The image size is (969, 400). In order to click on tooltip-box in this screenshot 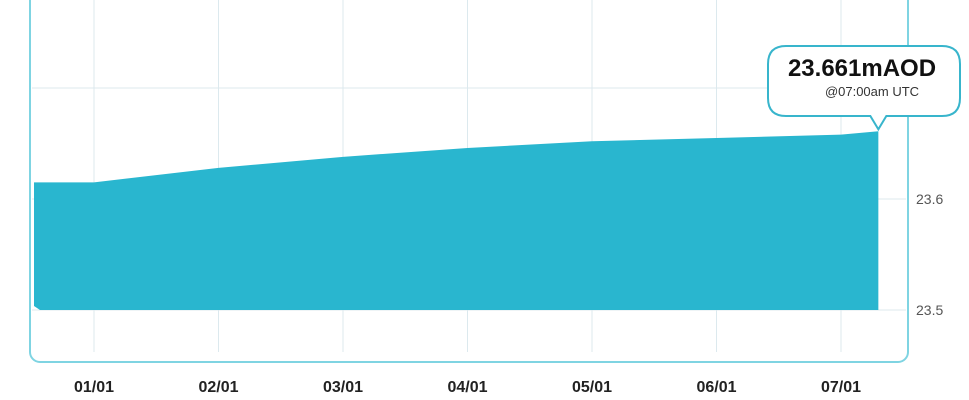, I will do `click(864, 88)`.